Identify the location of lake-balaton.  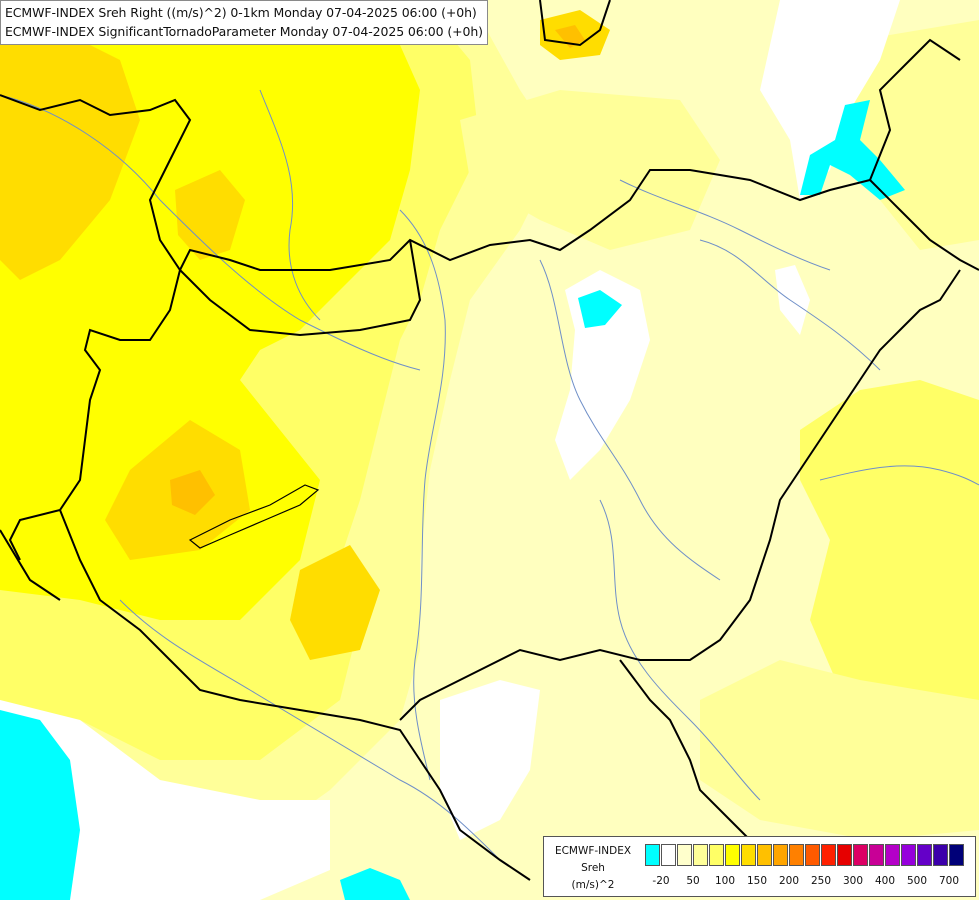
(254, 516).